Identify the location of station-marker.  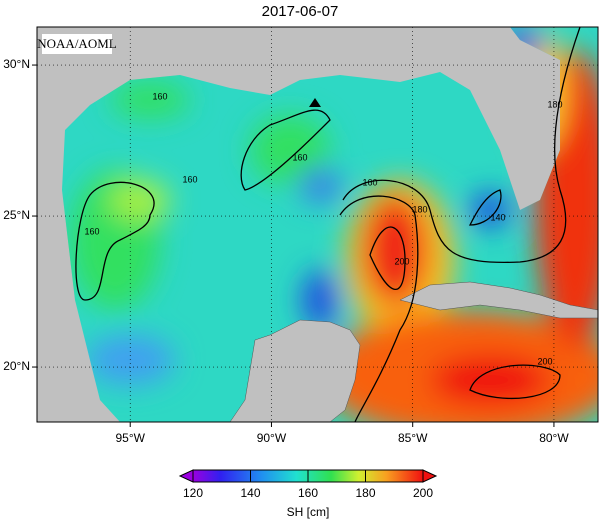
(315, 102).